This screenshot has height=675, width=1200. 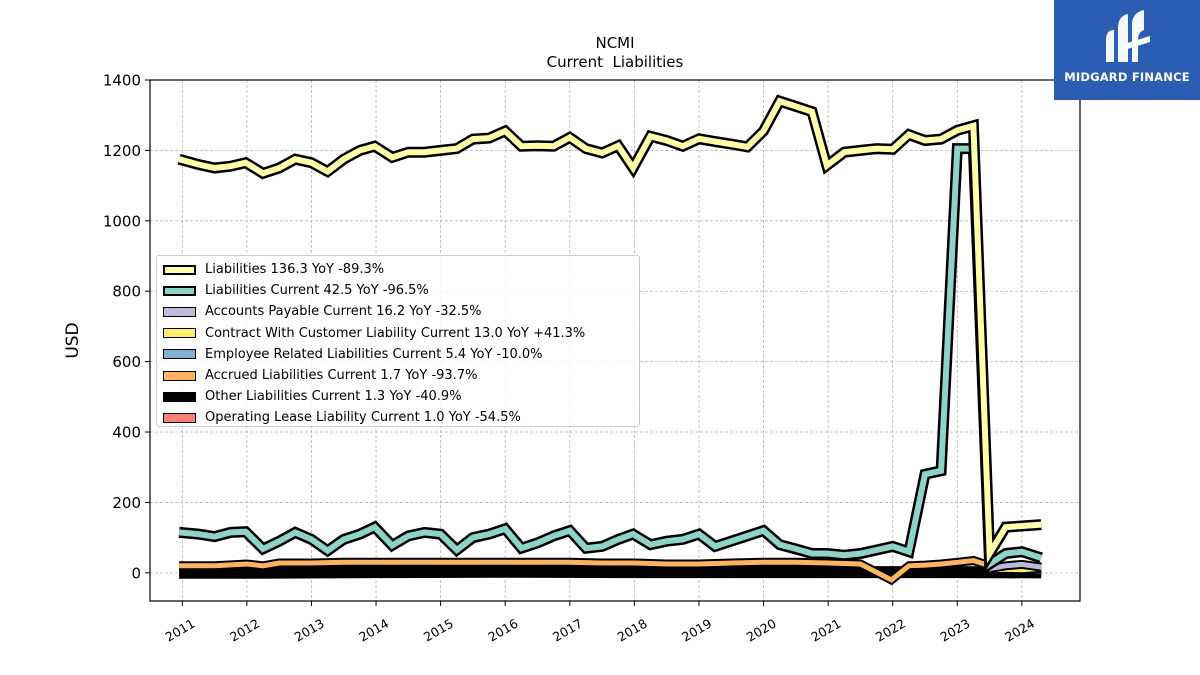 What do you see at coordinates (761, 630) in the screenshot?
I see `x-tick-label: 2020` at bounding box center [761, 630].